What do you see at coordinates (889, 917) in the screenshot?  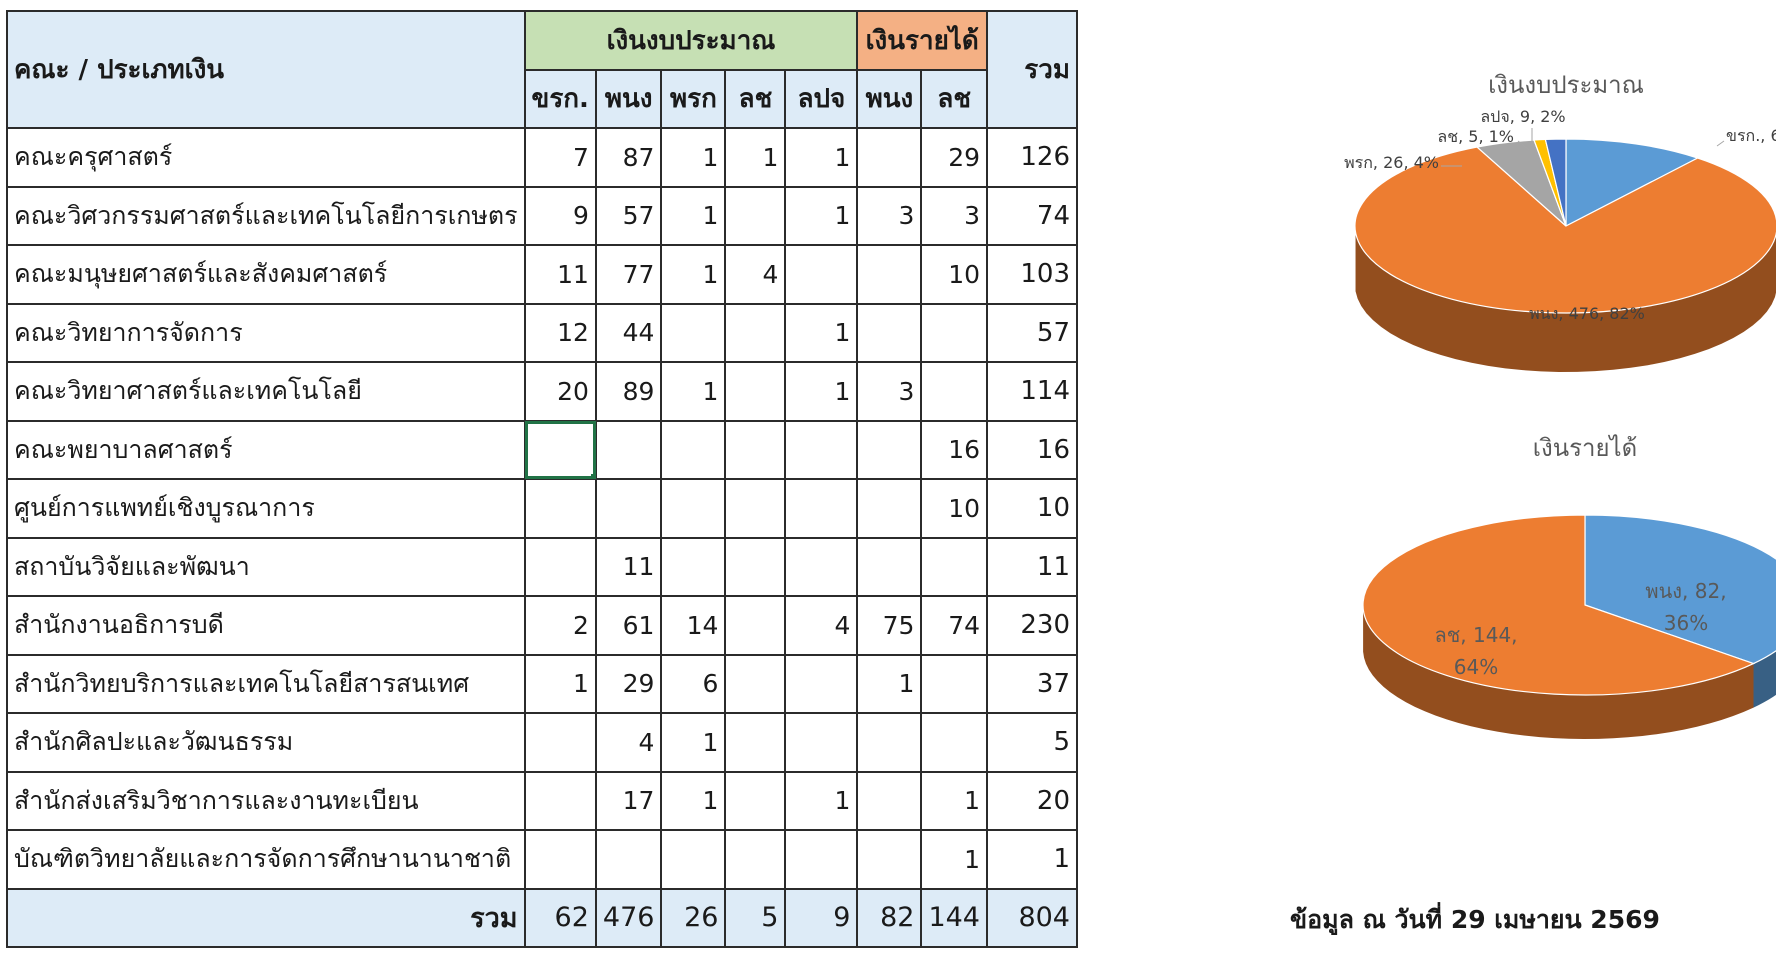 I see `total-cell: 82` at bounding box center [889, 917].